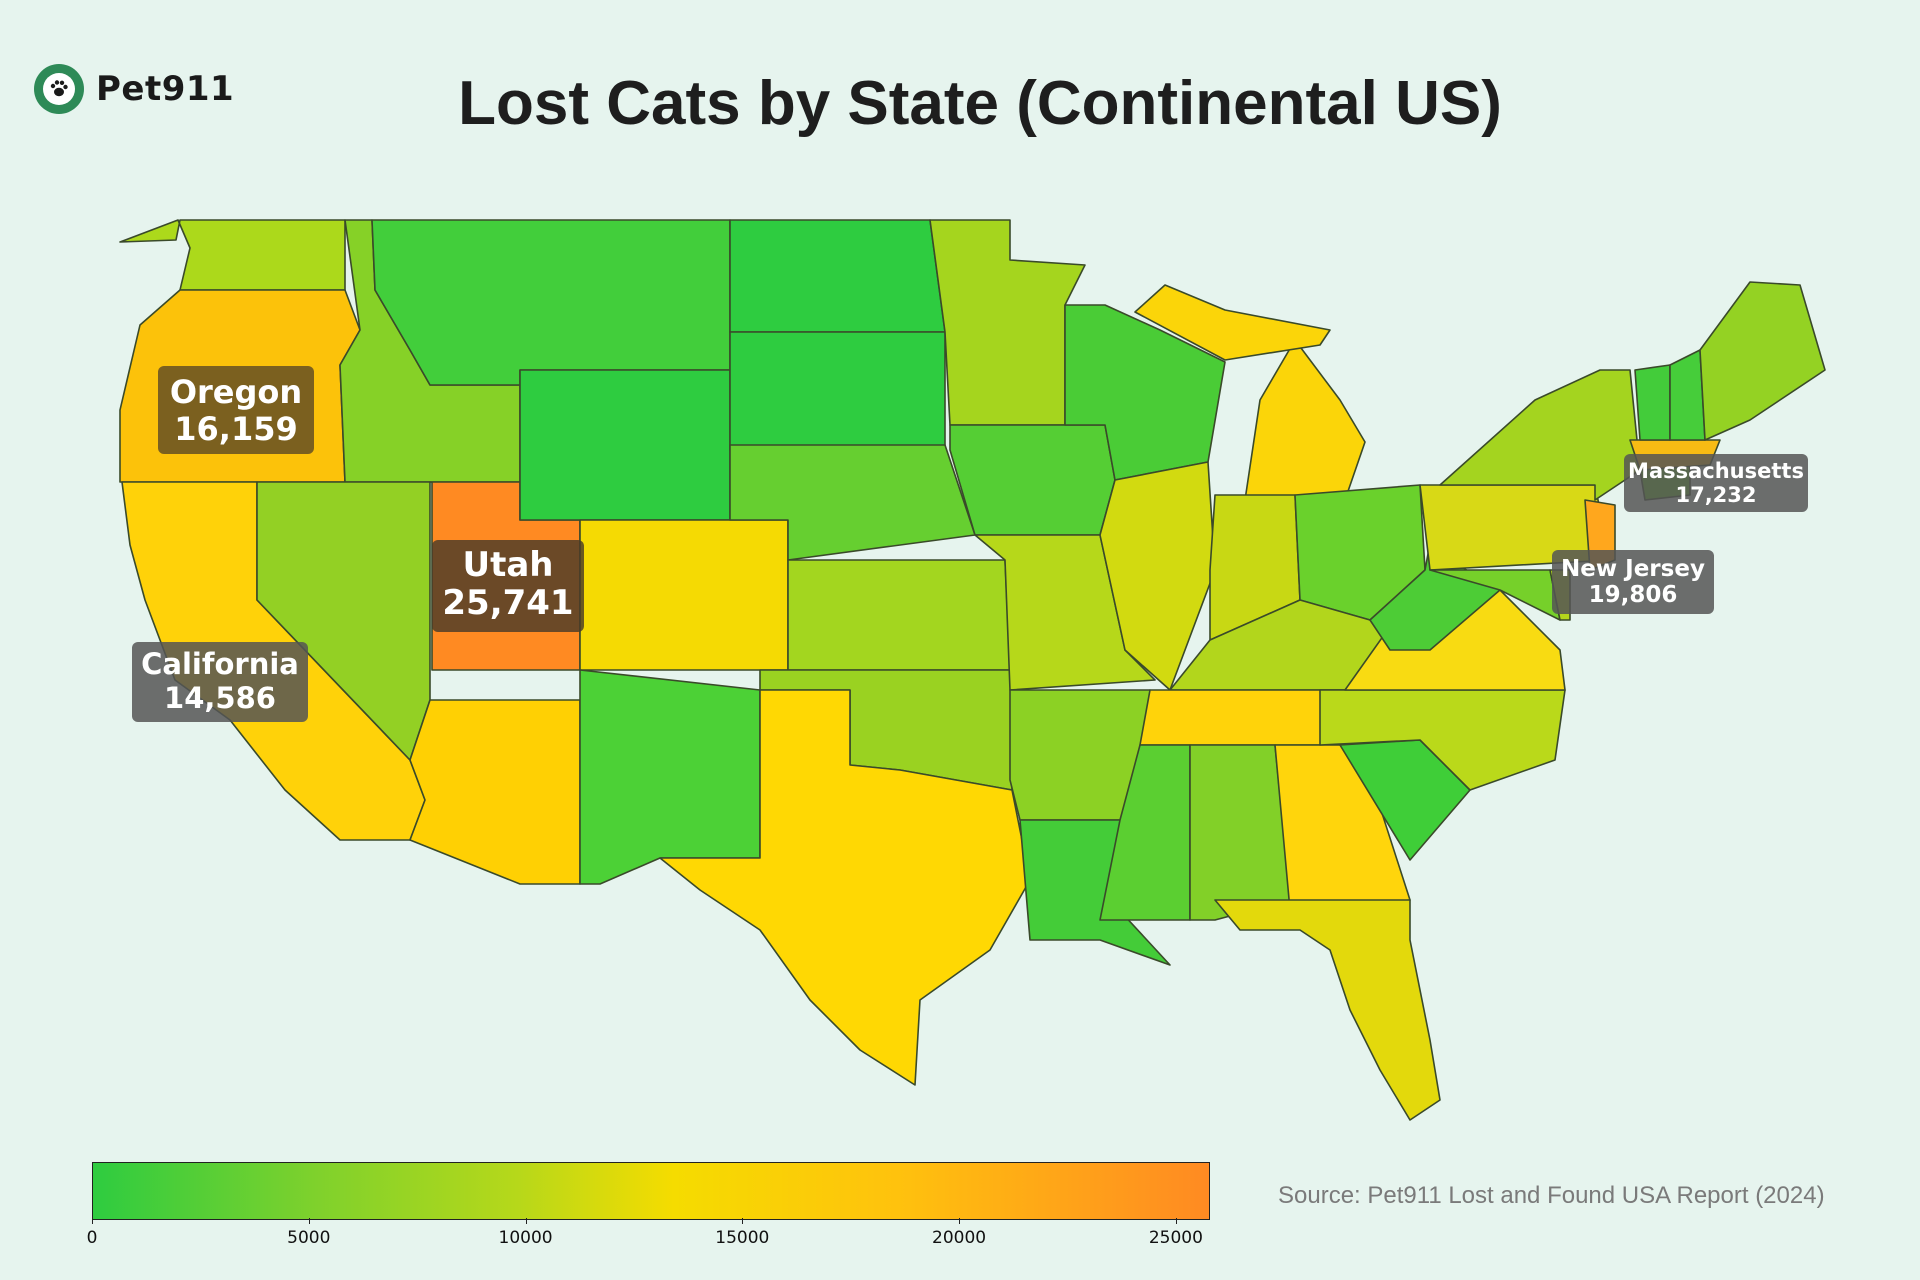 The height and width of the screenshot is (1280, 1920). I want to click on colorbar-tick-label: 10000, so click(525, 1238).